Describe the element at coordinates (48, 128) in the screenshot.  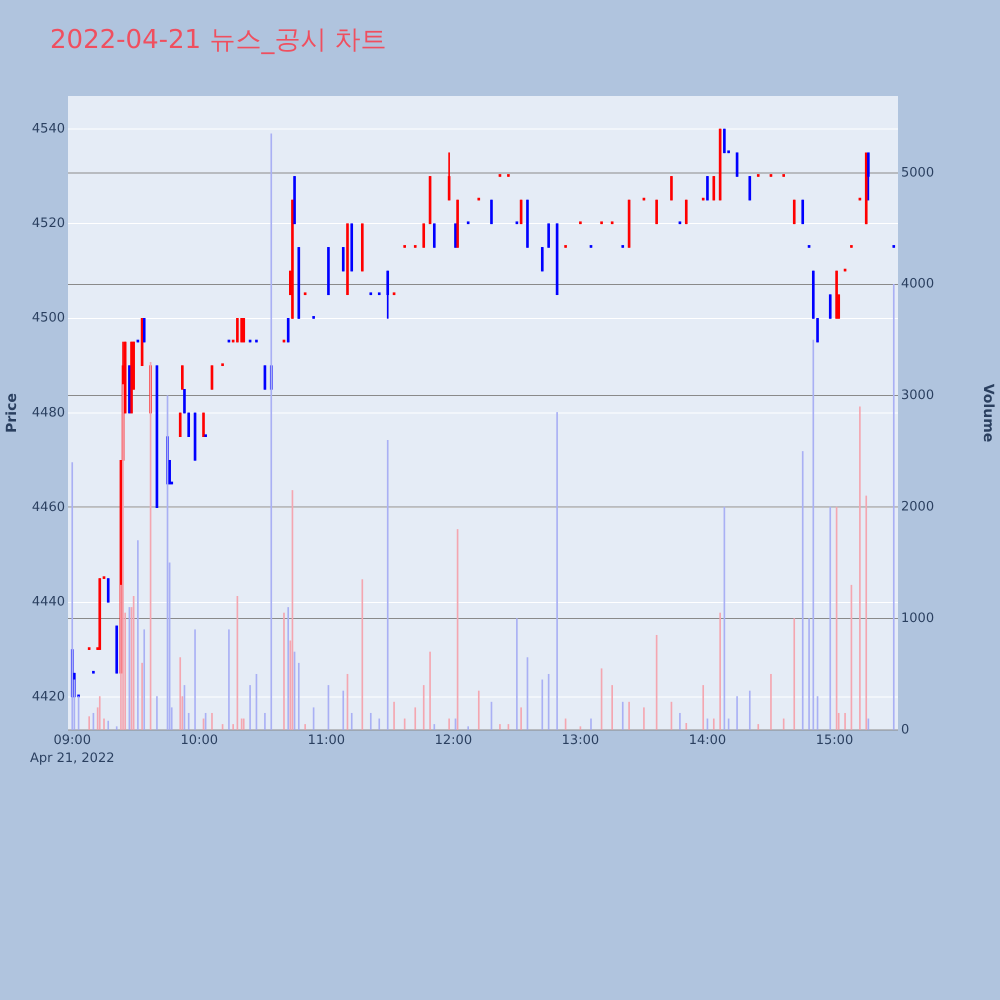
I see `y-tick-label: 4540` at that location.